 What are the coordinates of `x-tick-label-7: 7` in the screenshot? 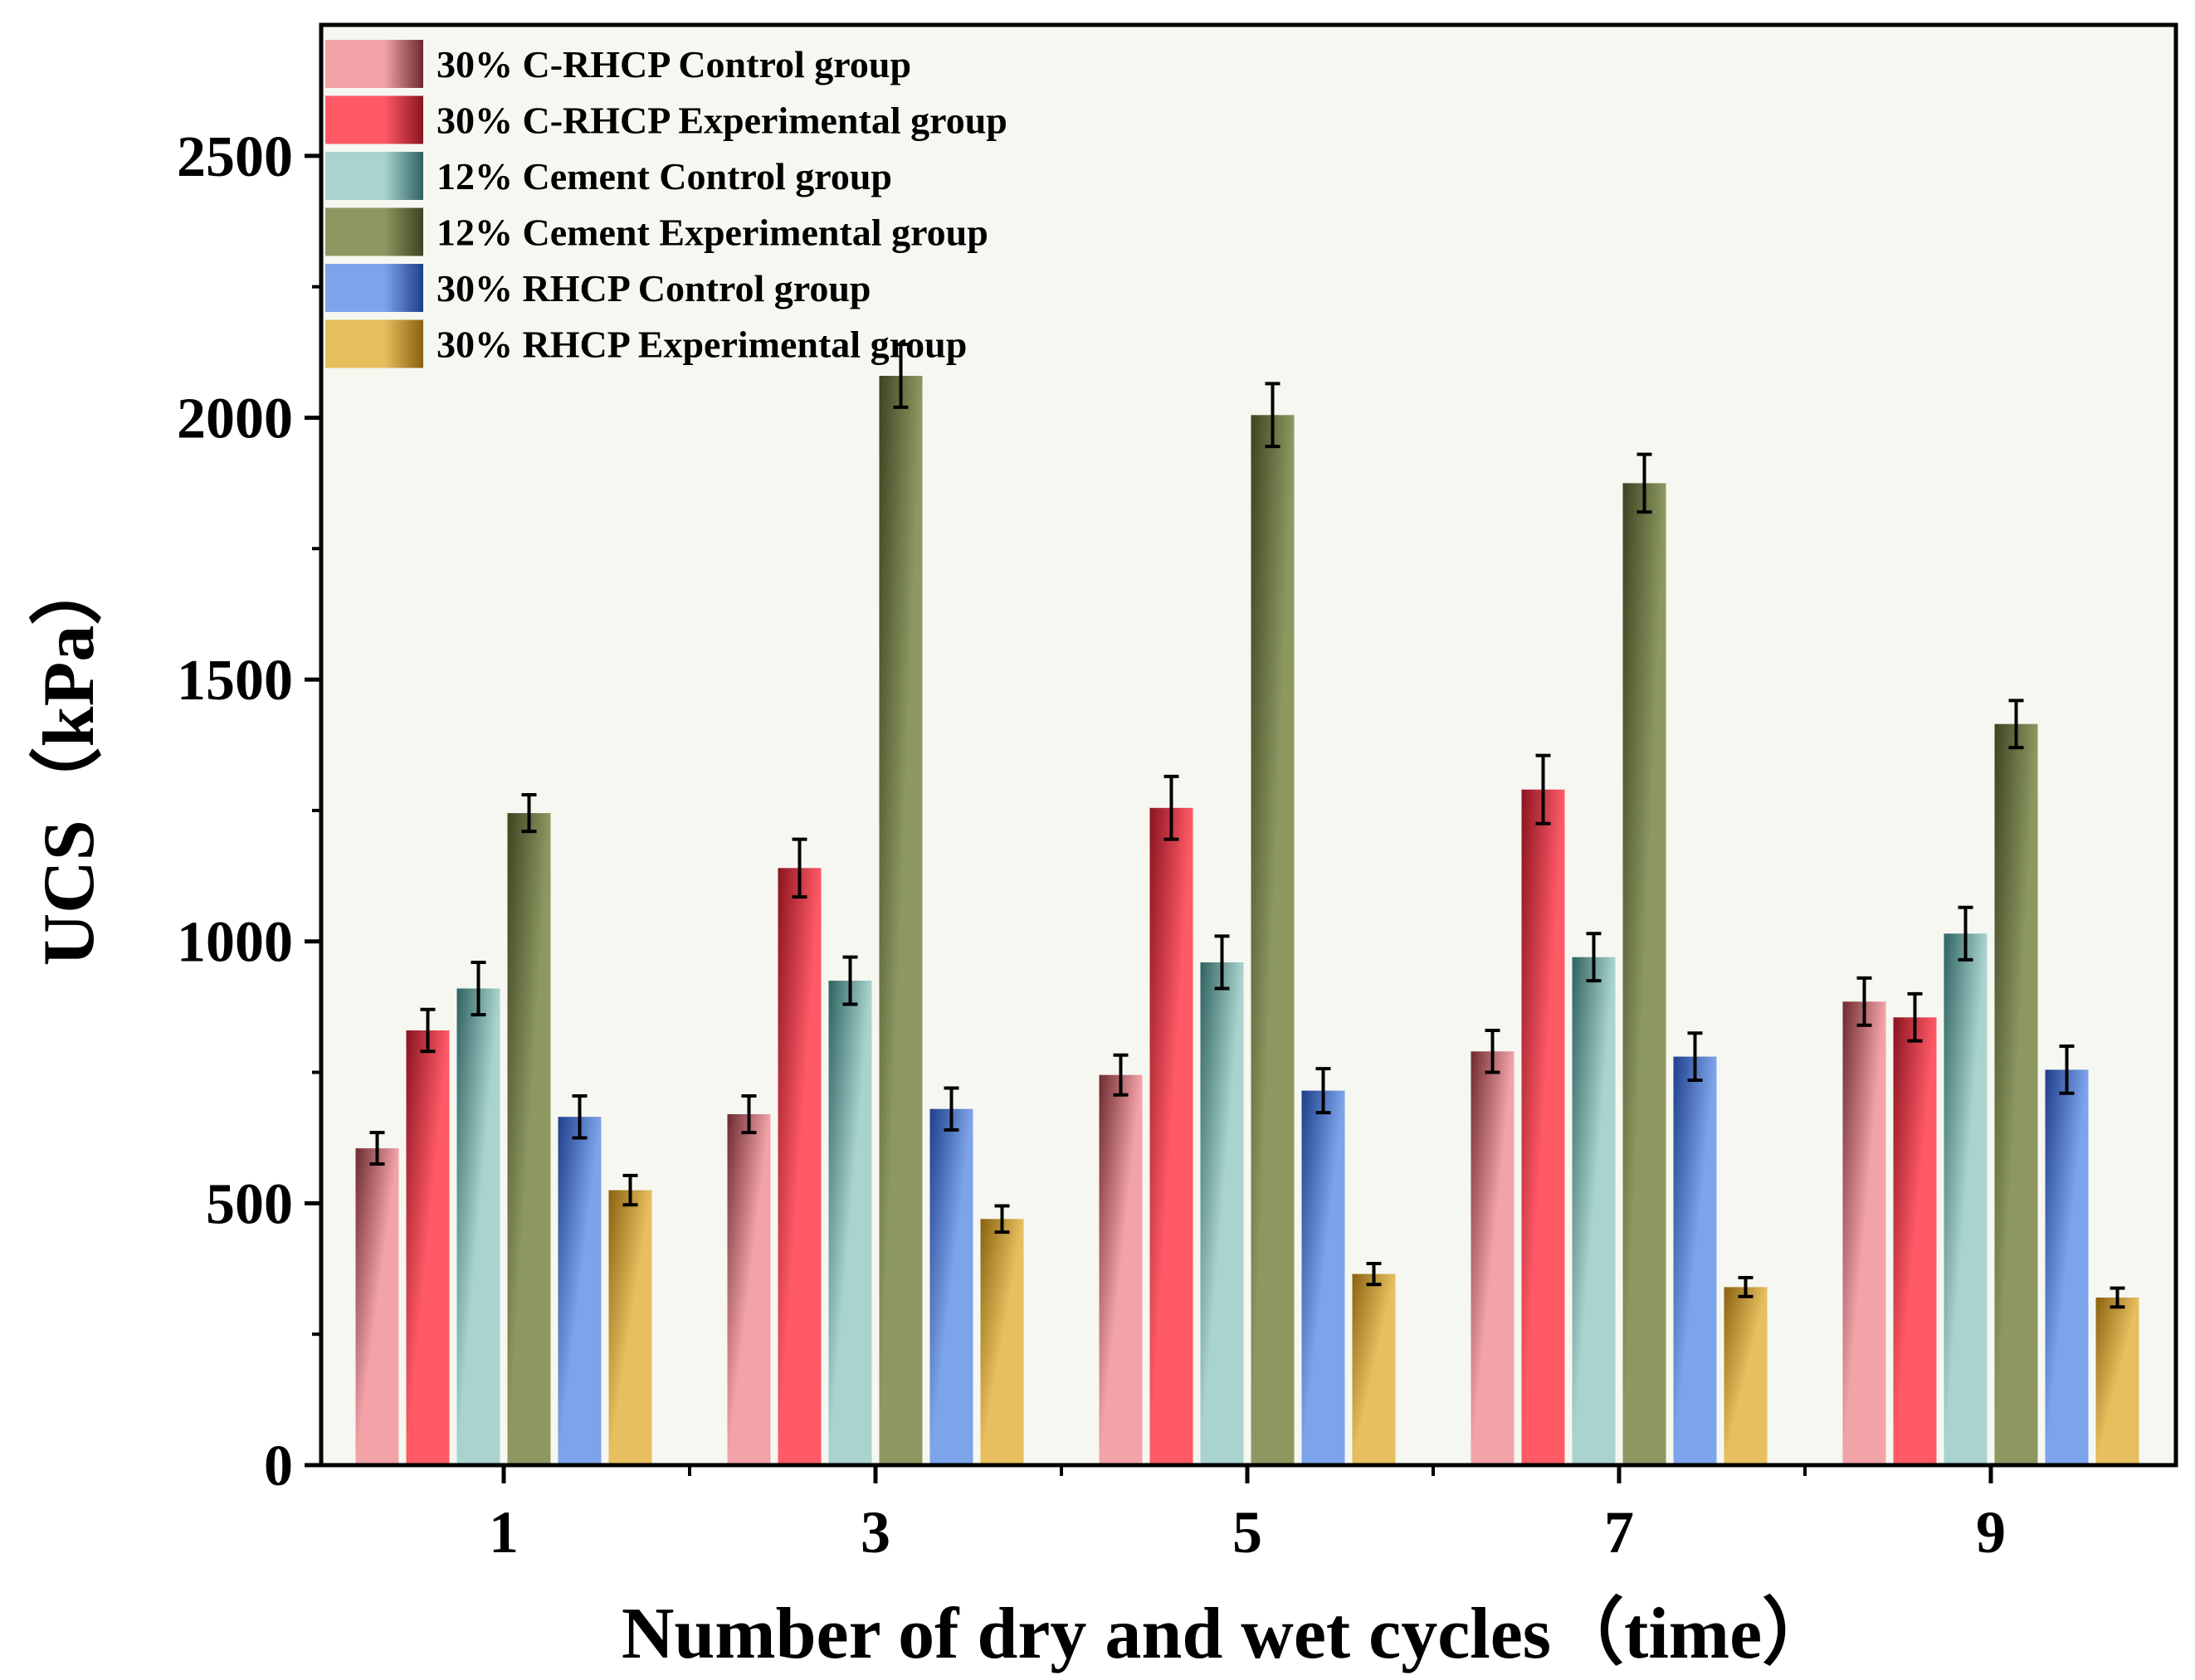 It's located at (1619, 1532).